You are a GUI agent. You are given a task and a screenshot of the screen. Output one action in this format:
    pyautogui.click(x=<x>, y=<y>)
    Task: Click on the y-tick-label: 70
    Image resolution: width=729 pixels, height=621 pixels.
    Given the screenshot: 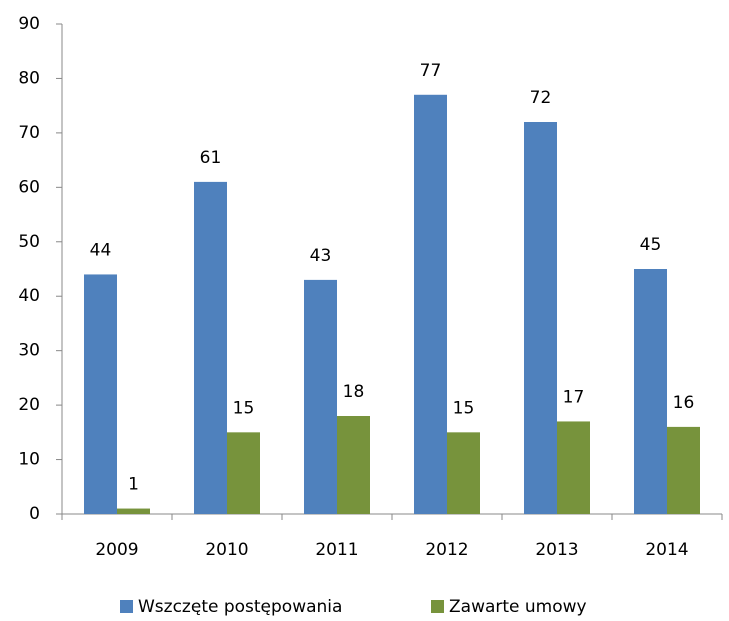 What is the action you would take?
    pyautogui.click(x=29, y=133)
    